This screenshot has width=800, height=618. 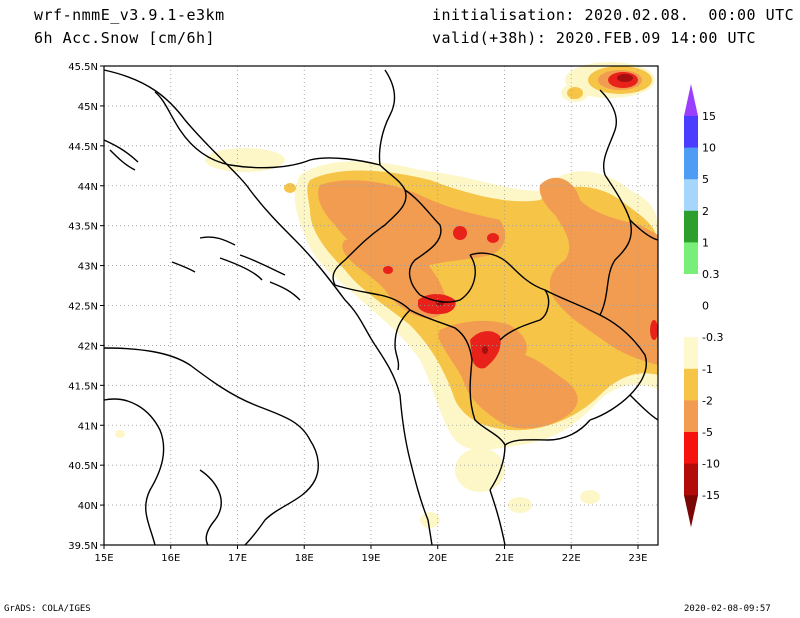 I want to click on lat-label: 40.5N, so click(x=83, y=466).